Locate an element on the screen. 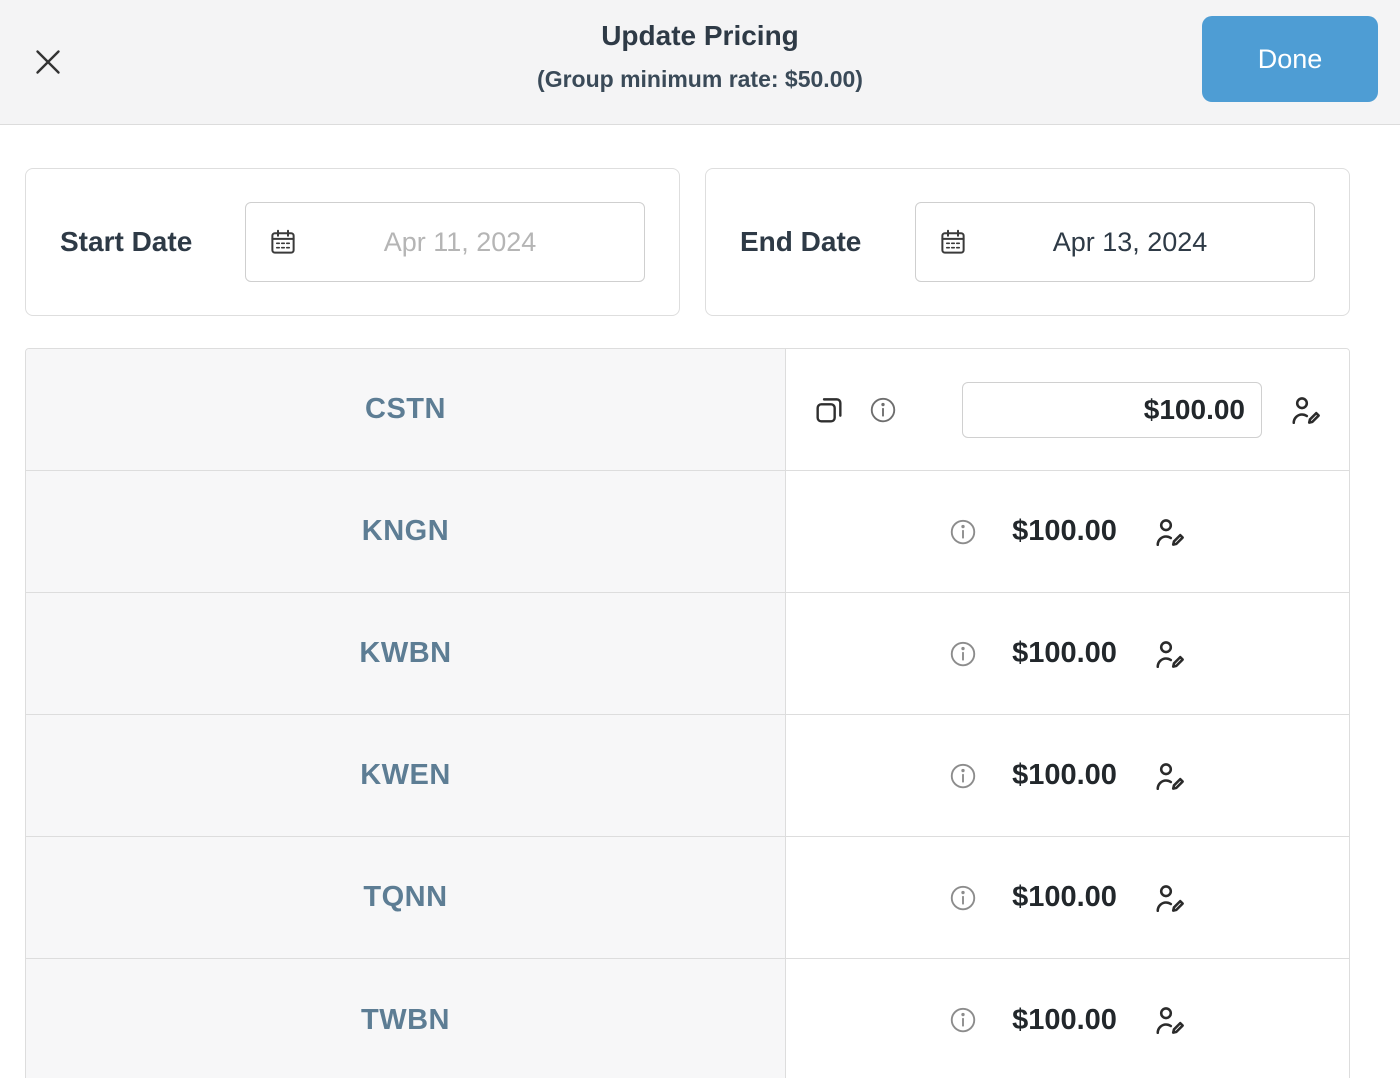 The image size is (1400, 1078). end-date-label: End Date is located at coordinates (801, 241).